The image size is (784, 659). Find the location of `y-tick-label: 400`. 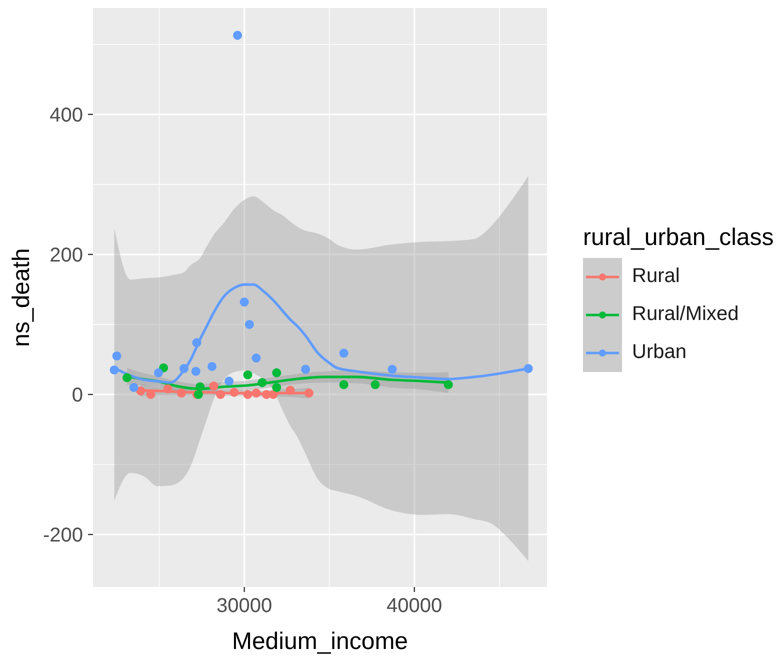

y-tick-label: 400 is located at coordinates (66, 115).